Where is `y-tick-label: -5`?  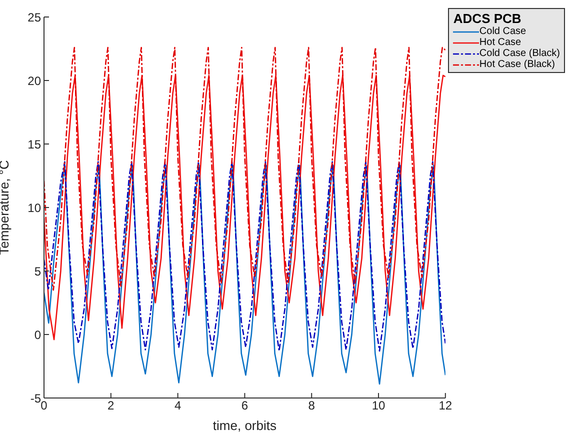 y-tick-label: -5 is located at coordinates (36, 398).